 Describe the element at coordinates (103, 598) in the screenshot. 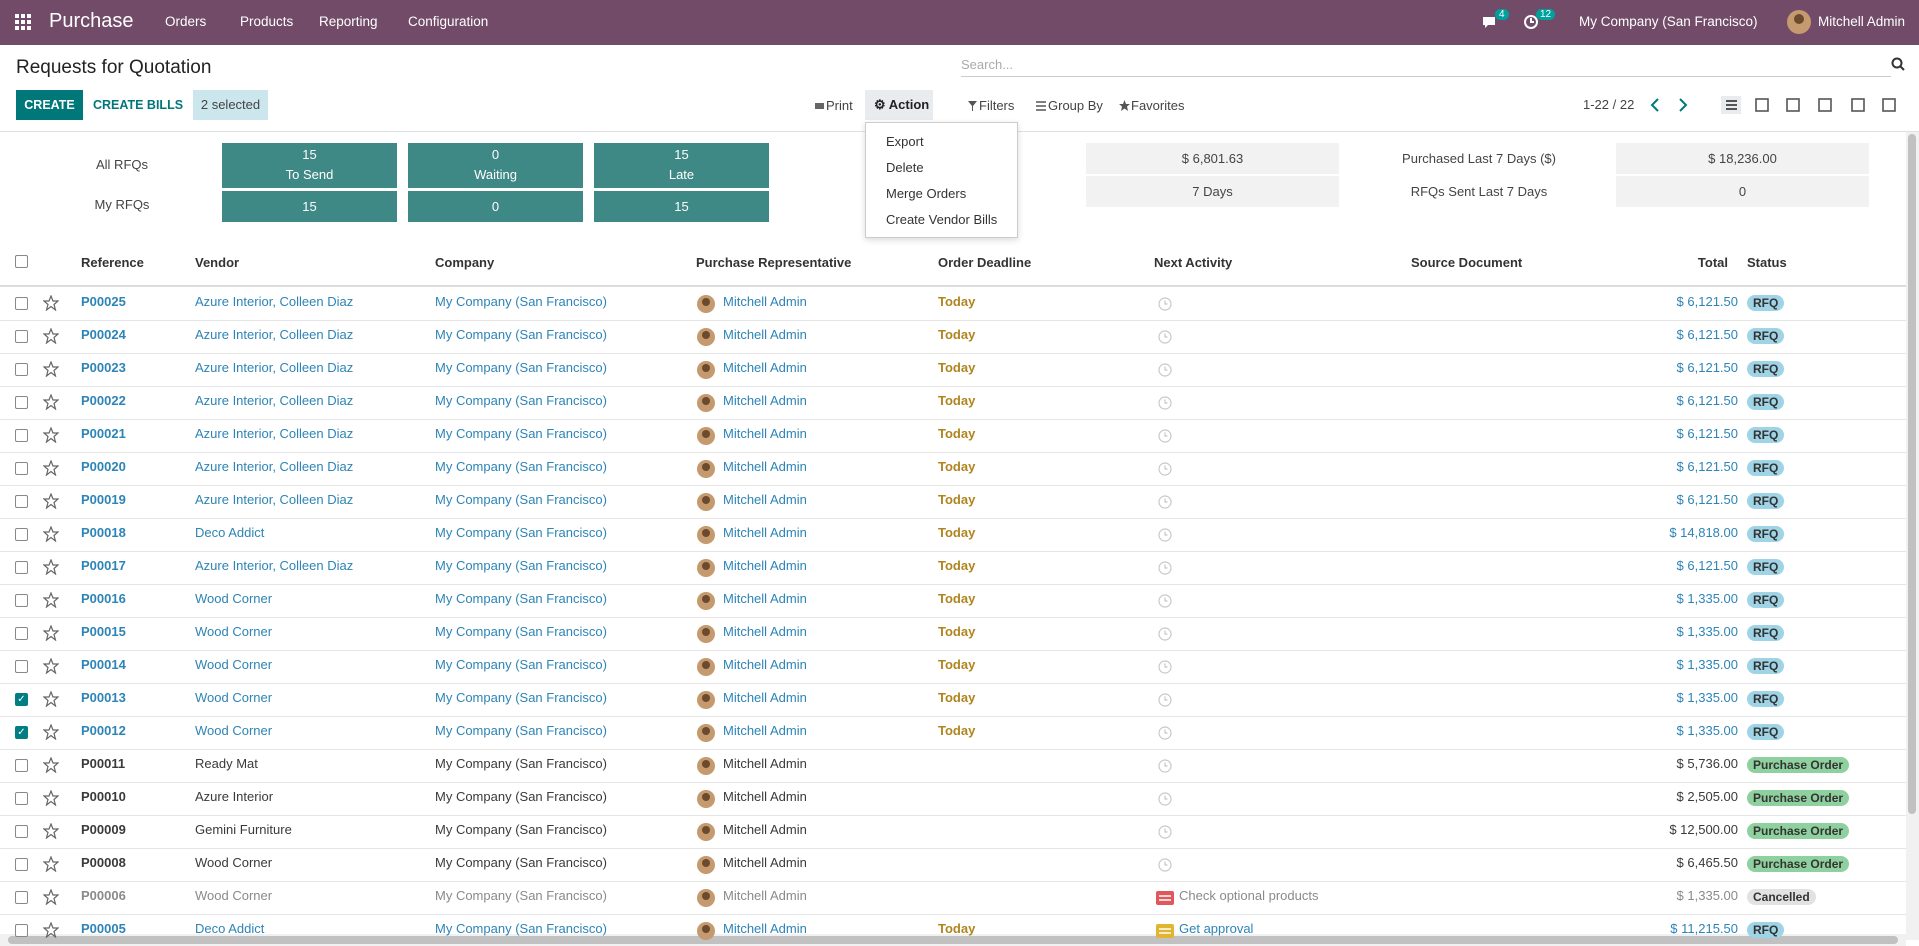

I see `reference: P00016` at that location.